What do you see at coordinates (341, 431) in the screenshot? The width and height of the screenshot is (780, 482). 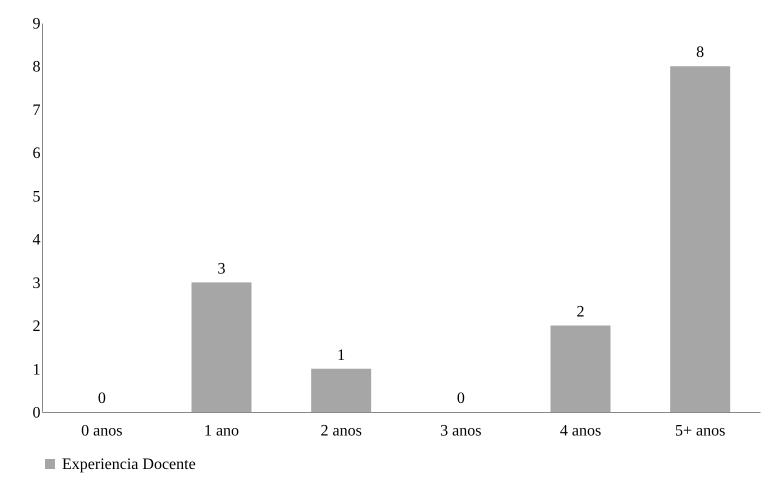 I see `x-tick-label: 2 anos` at bounding box center [341, 431].